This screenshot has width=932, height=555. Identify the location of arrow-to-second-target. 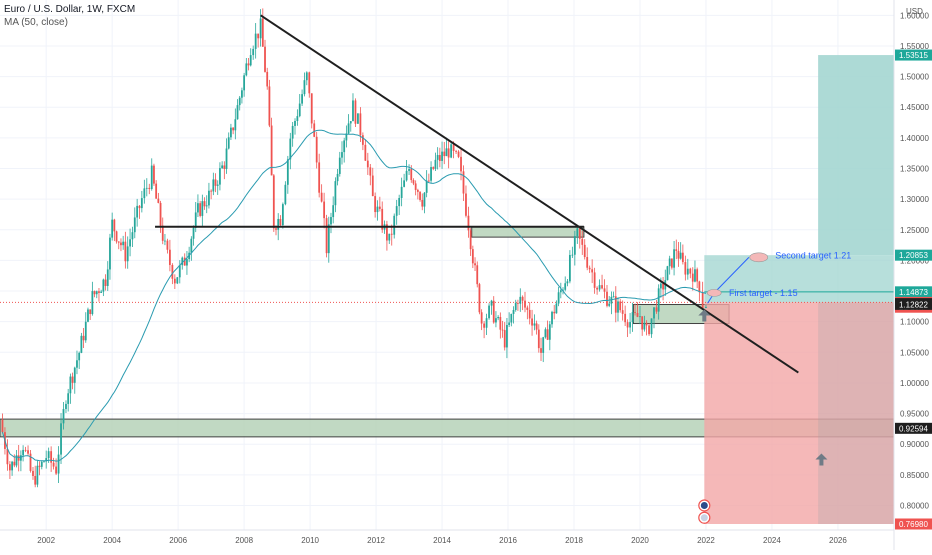
(731, 275).